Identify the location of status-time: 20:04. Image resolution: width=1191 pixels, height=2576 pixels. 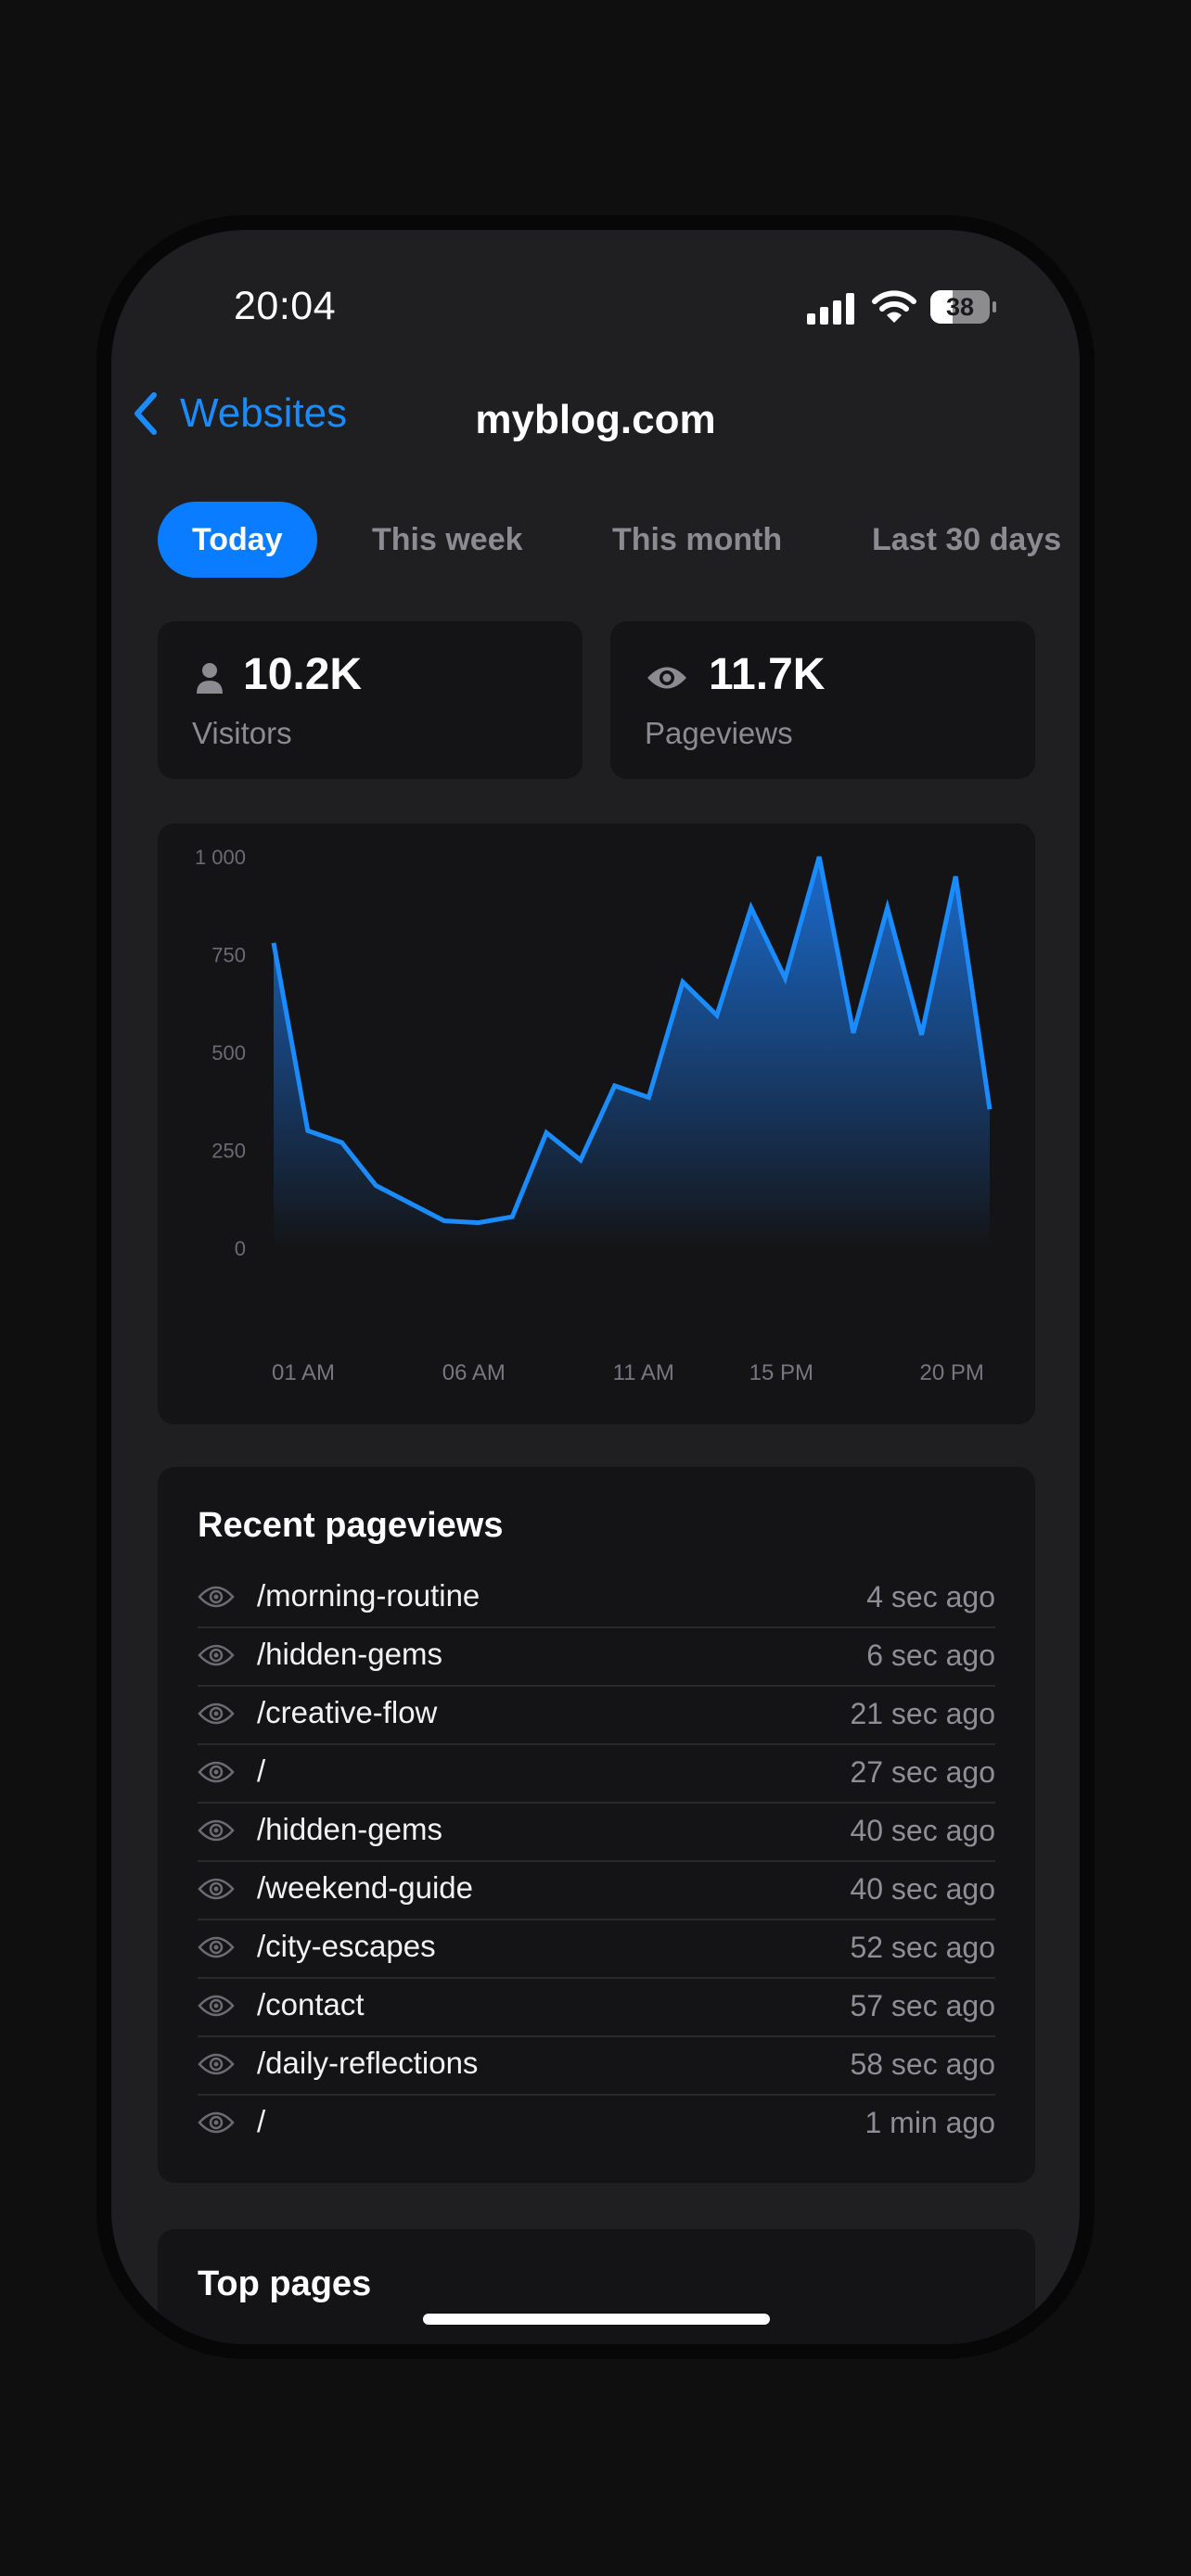
(285, 306).